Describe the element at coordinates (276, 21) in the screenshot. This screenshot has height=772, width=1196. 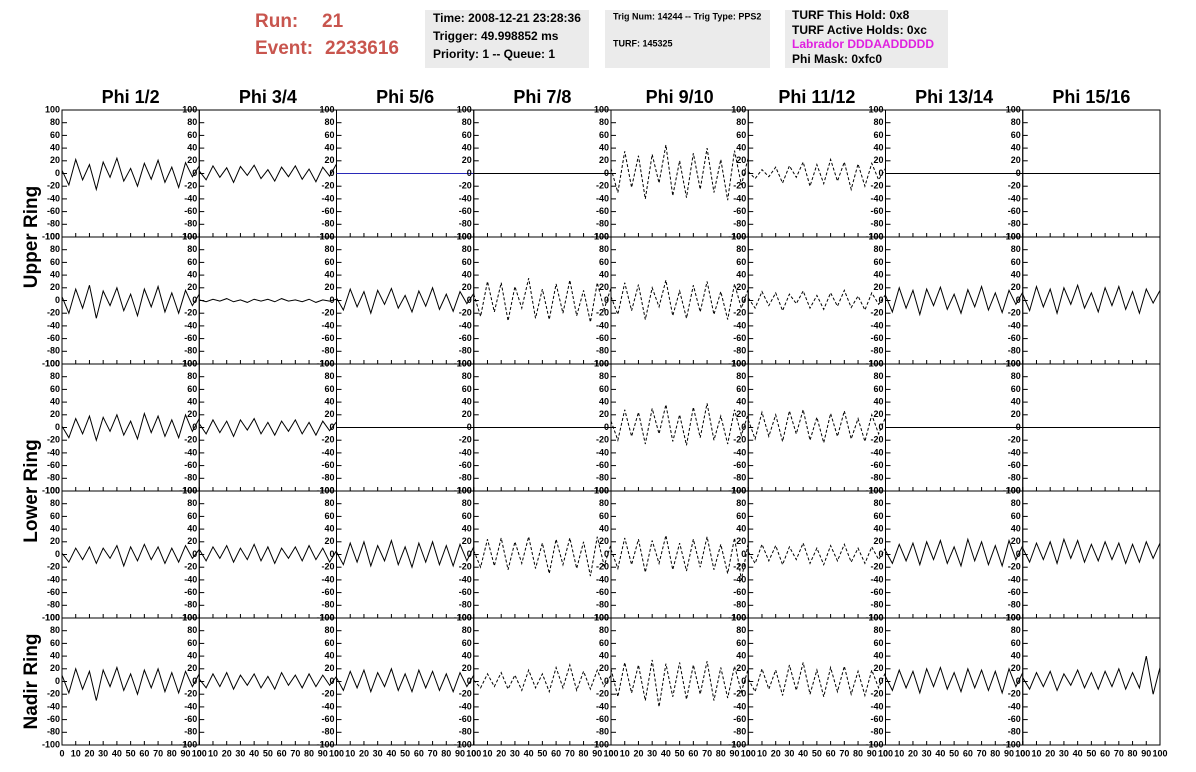
I see `run-label: Run:` at that location.